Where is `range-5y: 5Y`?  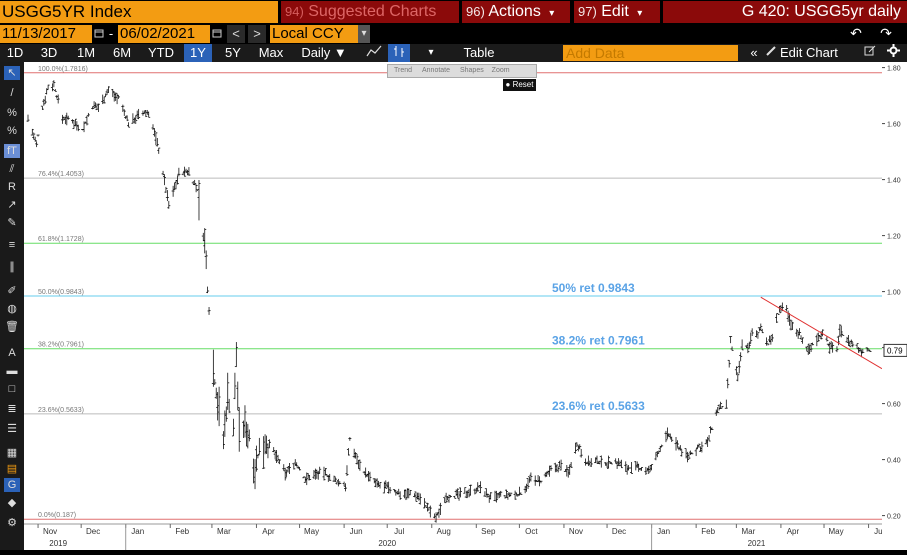
range-5y: 5Y is located at coordinates (233, 53).